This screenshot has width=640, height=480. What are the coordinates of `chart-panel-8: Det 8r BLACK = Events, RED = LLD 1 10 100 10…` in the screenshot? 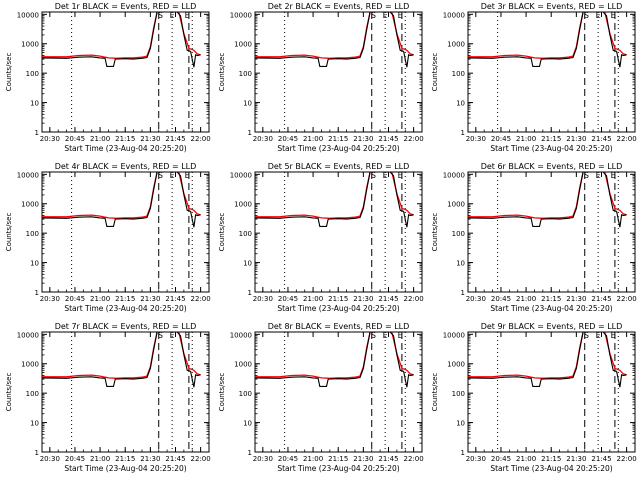 It's located at (321, 397).